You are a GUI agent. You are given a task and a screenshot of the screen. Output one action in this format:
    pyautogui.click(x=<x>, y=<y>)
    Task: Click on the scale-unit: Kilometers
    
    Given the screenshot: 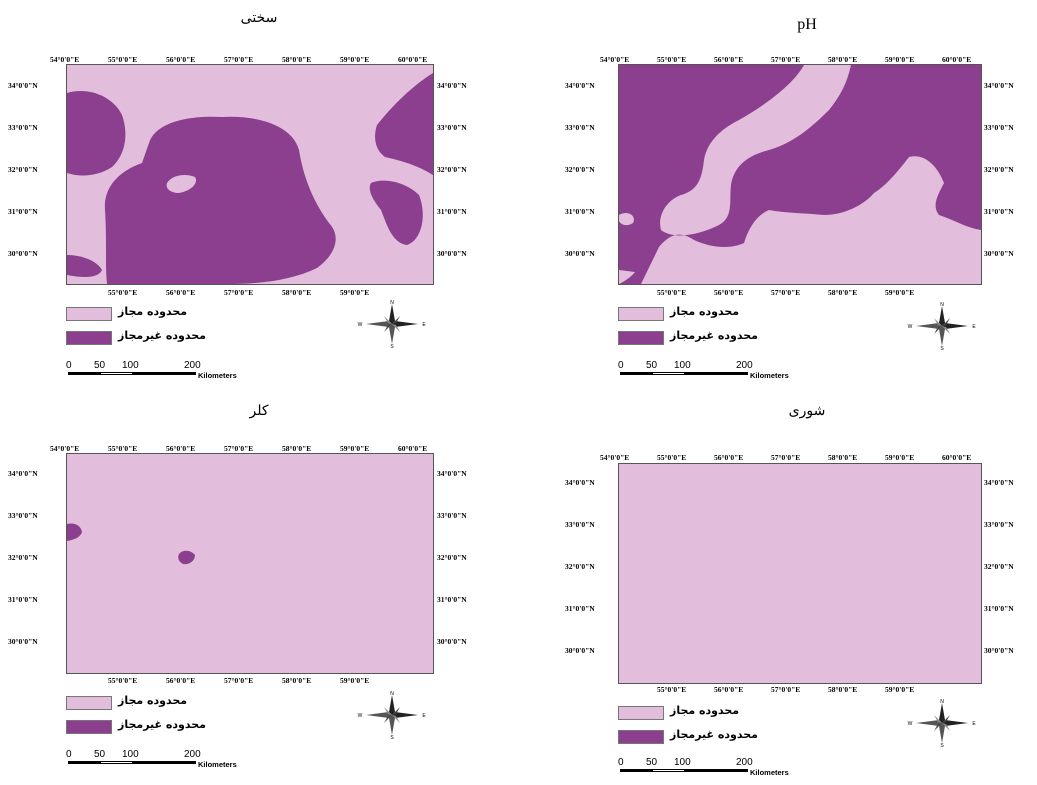 What is the action you would take?
    pyautogui.click(x=217, y=764)
    